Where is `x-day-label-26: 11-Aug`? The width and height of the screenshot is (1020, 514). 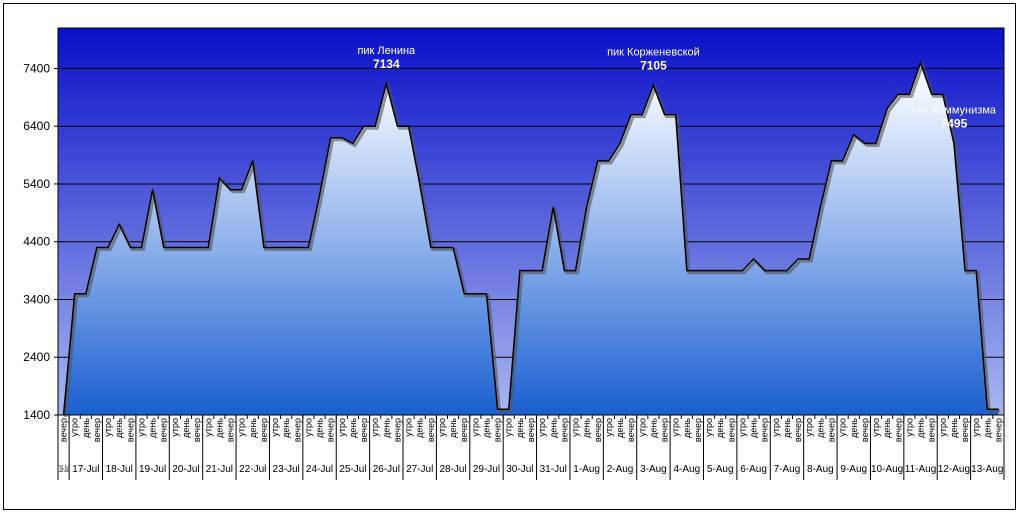 x-day-label-26: 11-Aug is located at coordinates (921, 469).